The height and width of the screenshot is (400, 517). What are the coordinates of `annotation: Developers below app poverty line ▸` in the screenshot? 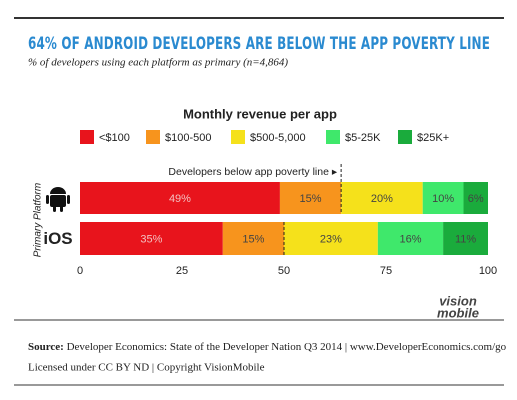 It's located at (252, 172).